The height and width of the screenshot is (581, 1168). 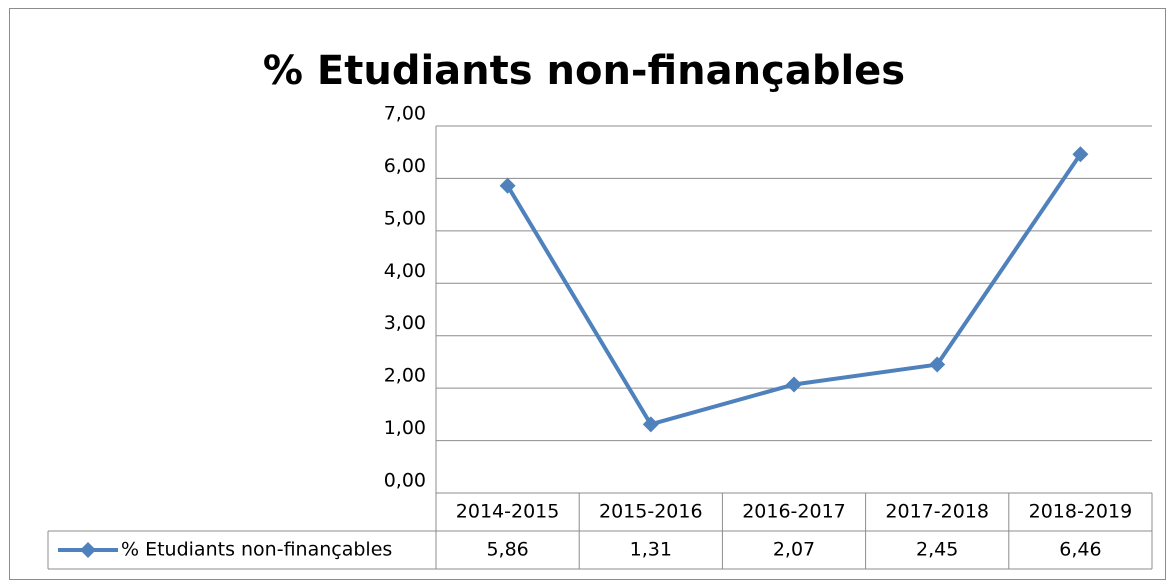 I want to click on table-value: 5,86, so click(x=507, y=550).